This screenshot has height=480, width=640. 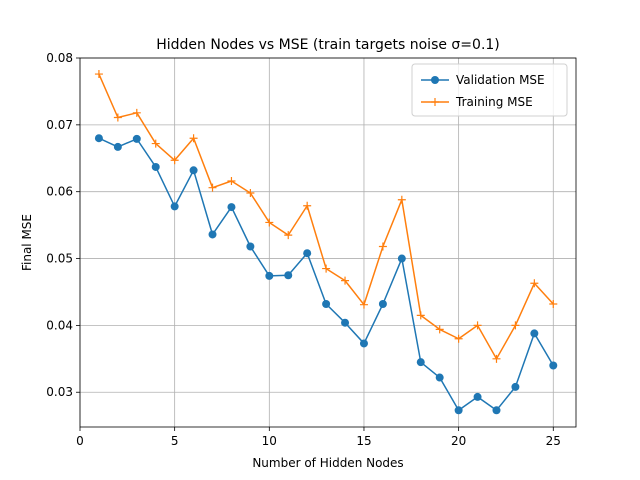 What do you see at coordinates (80, 441) in the screenshot?
I see `x-tick-label: 0` at bounding box center [80, 441].